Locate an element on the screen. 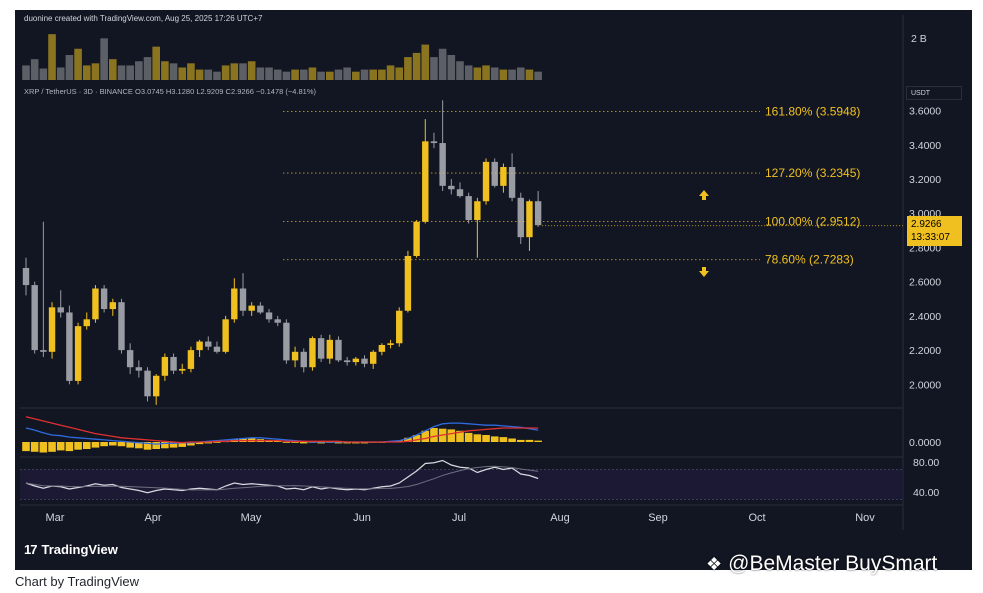 This screenshot has height=593, width=983. binance-diamond-icon: ❖ is located at coordinates (714, 563).